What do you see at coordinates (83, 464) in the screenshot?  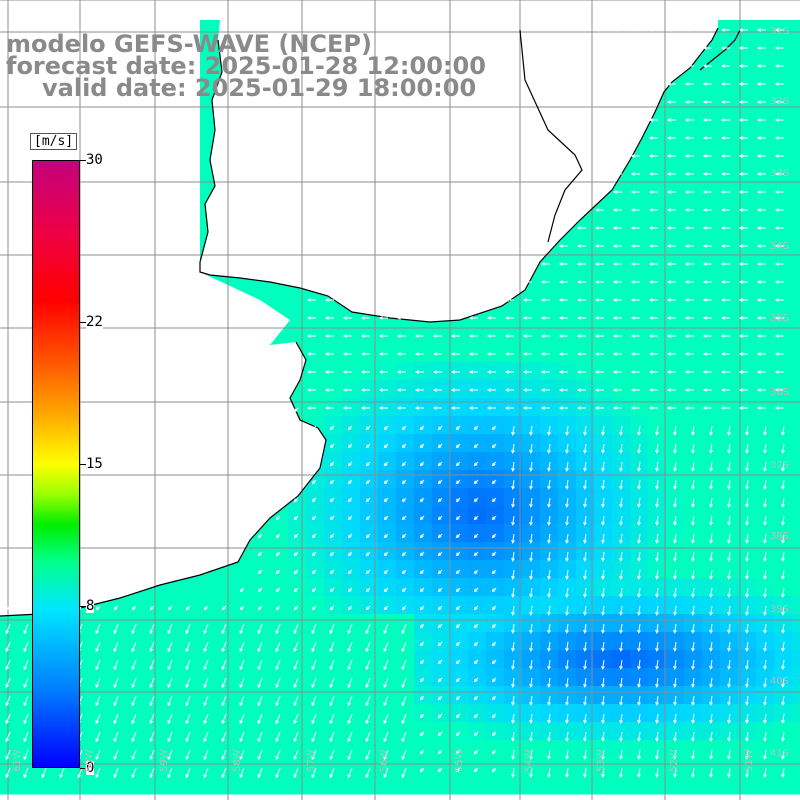 I see `colorbar-tick-mark` at bounding box center [83, 464].